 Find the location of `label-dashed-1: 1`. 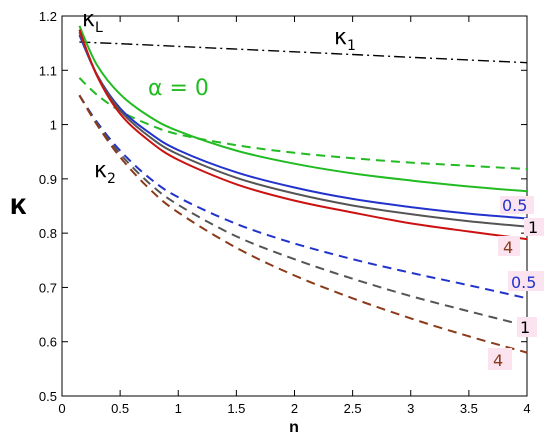

label-dashed-1: 1 is located at coordinates (525, 327).